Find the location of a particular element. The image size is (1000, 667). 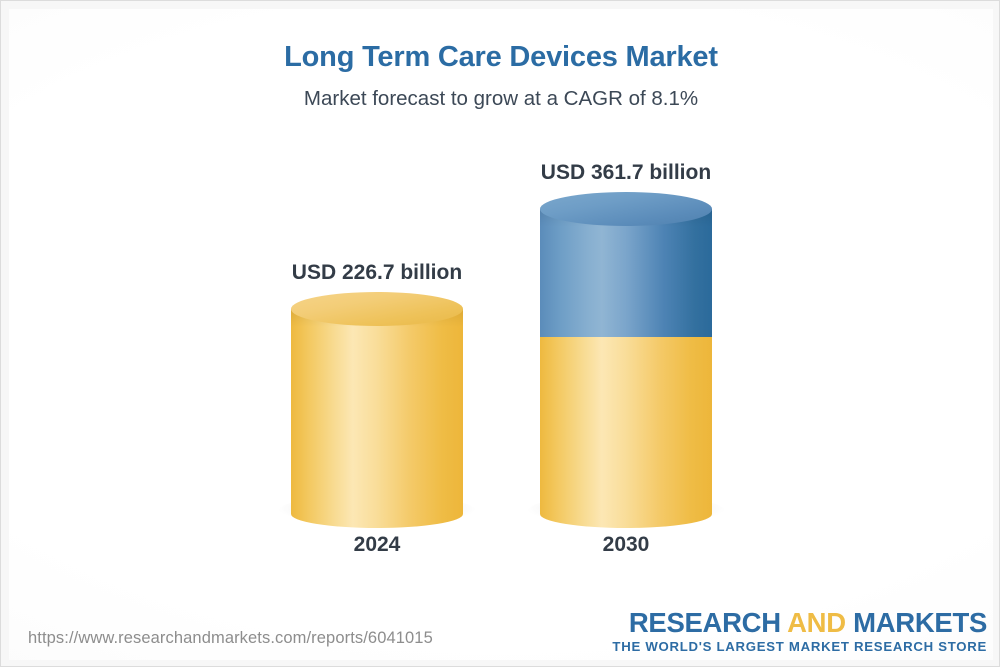

cylinder-wrap-2030 is located at coordinates (626, 360).